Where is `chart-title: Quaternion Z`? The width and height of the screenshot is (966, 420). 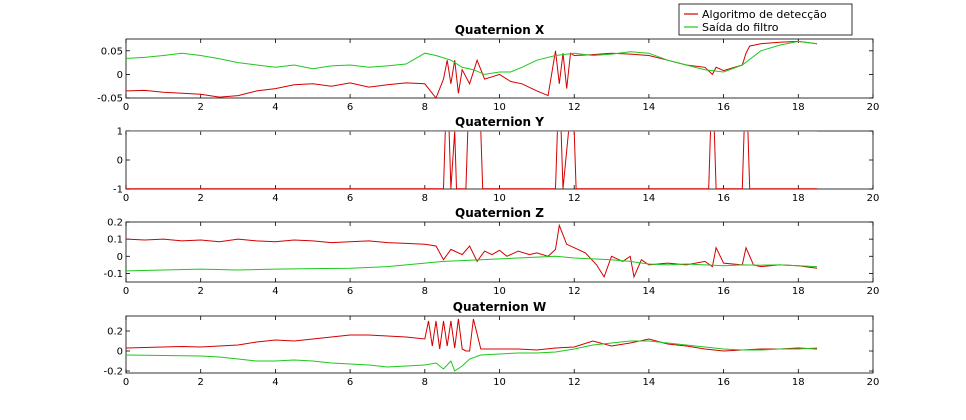
chart-title: Quaternion Z is located at coordinates (499, 213).